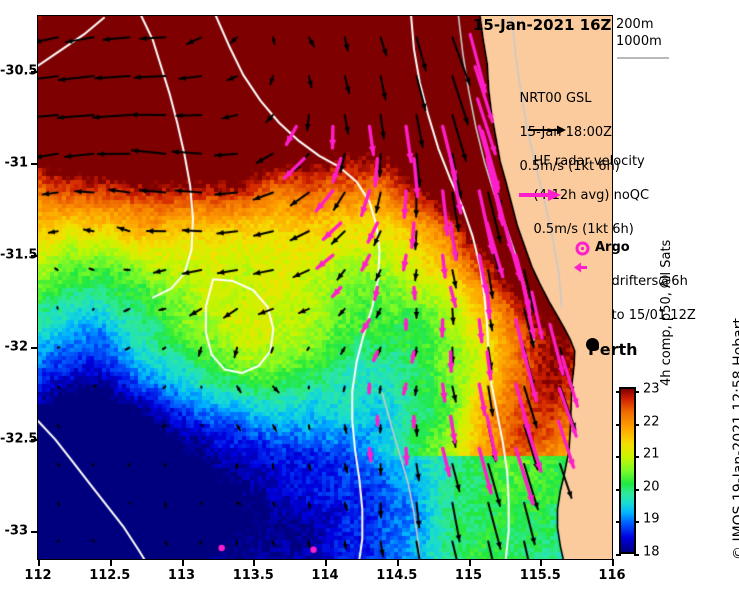  What do you see at coordinates (540, 195) in the screenshot?
I see `radar-legend-arrow-icon` at bounding box center [540, 195].